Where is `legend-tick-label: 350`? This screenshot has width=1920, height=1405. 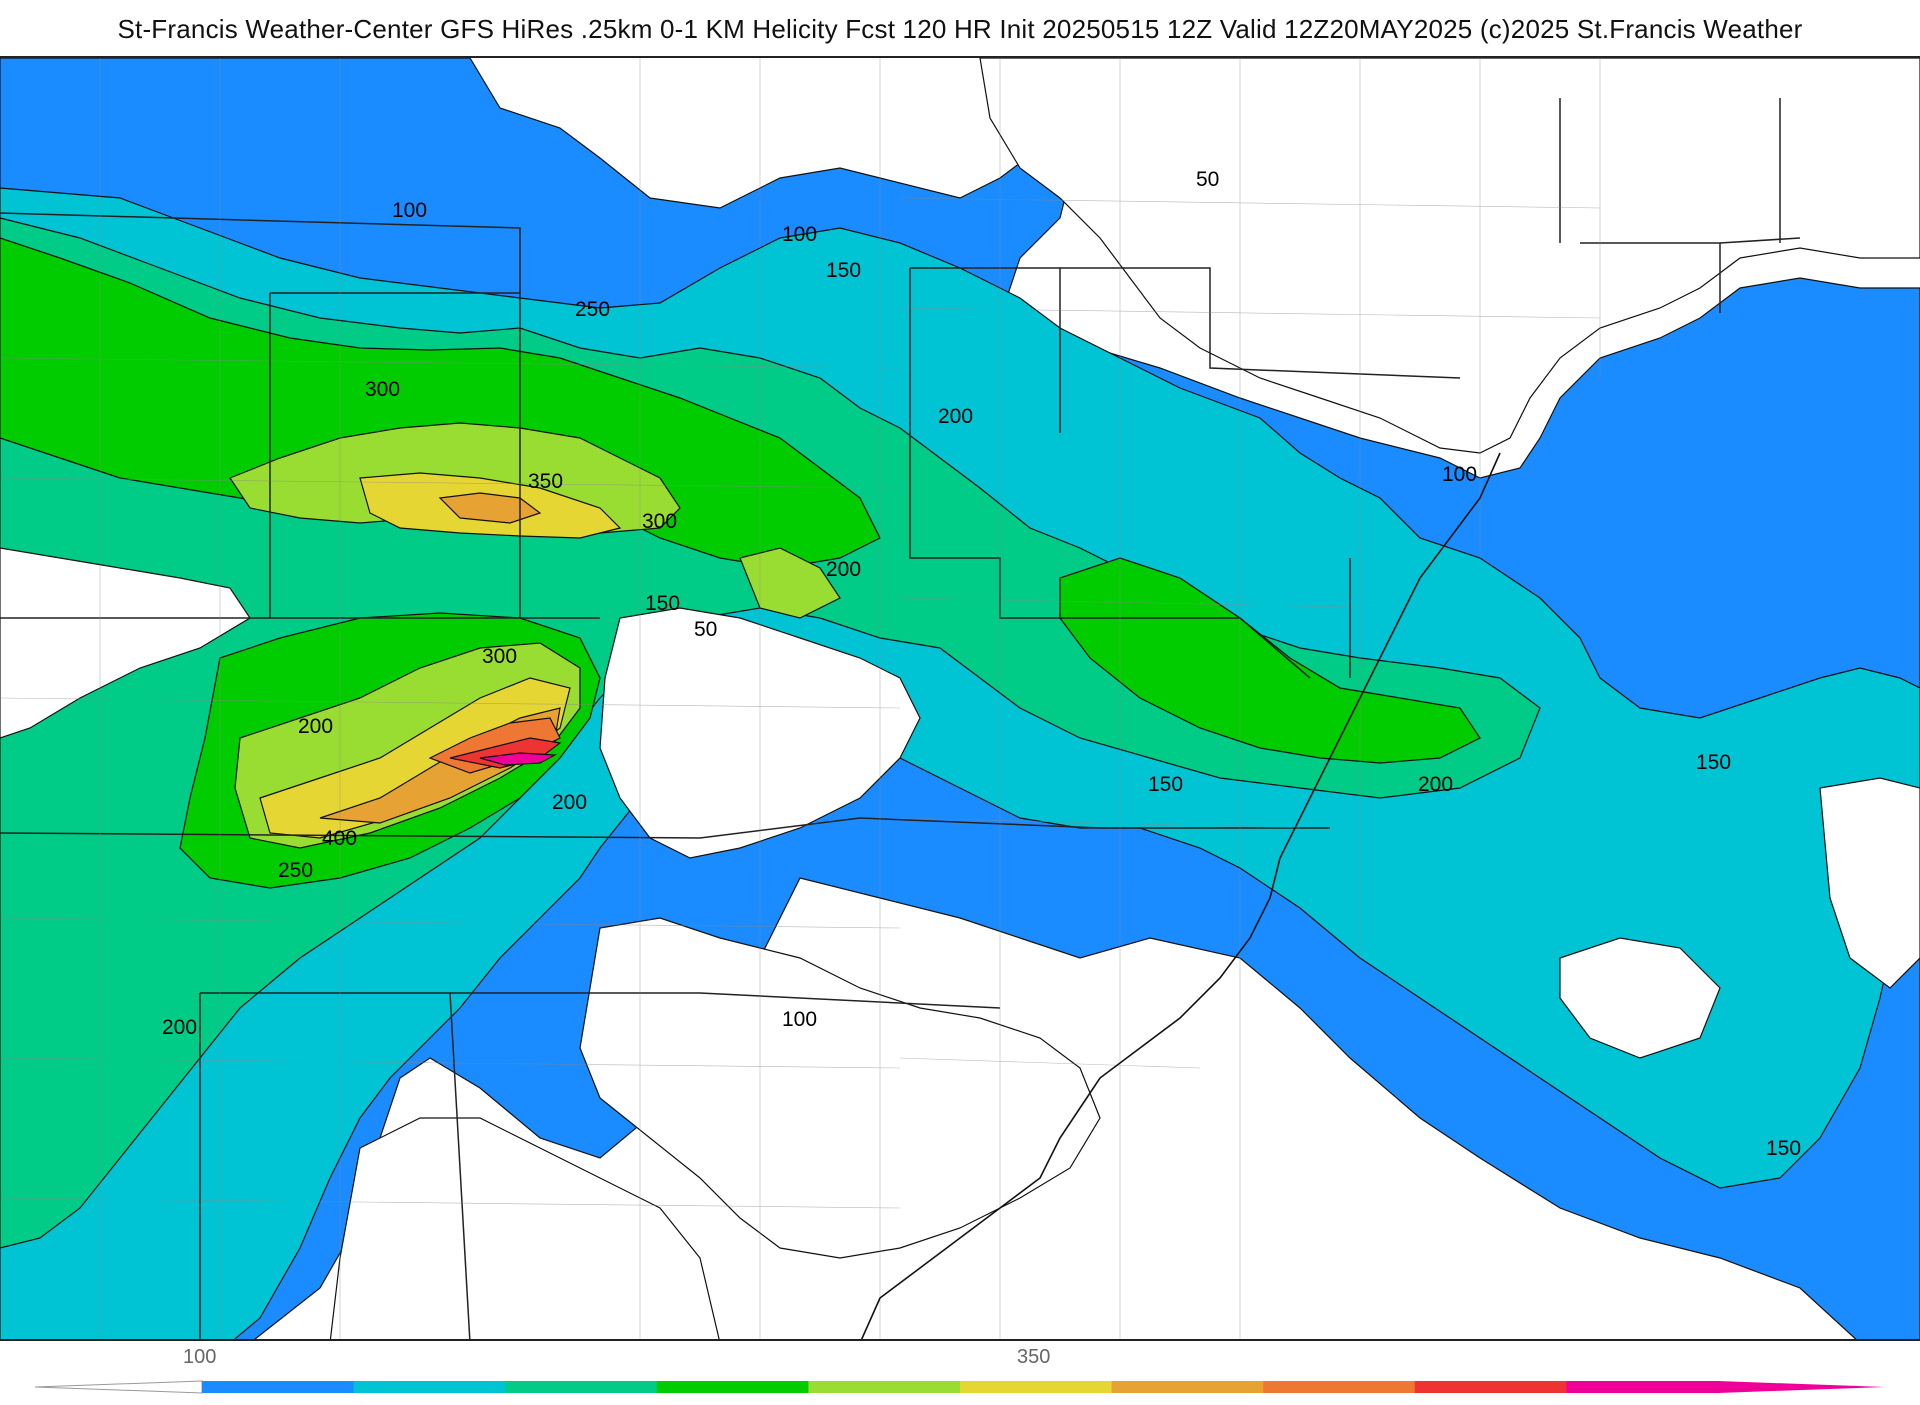 legend-tick-label: 350 is located at coordinates (1033, 1357).